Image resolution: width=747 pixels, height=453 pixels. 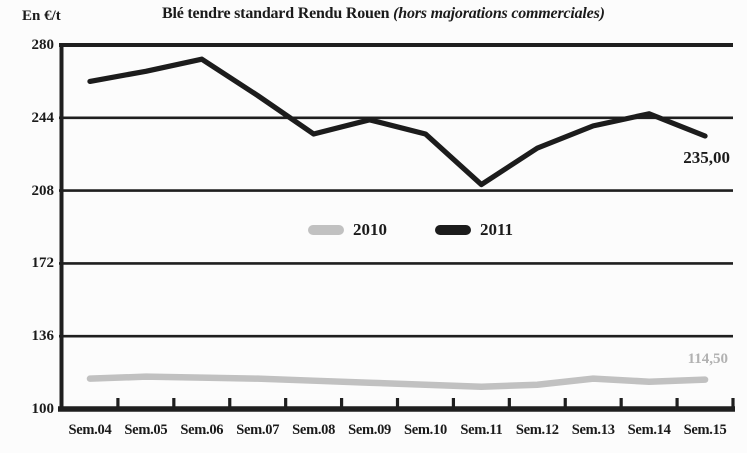 What do you see at coordinates (43, 45) in the screenshot?
I see `y-axis-tick-label: 280` at bounding box center [43, 45].